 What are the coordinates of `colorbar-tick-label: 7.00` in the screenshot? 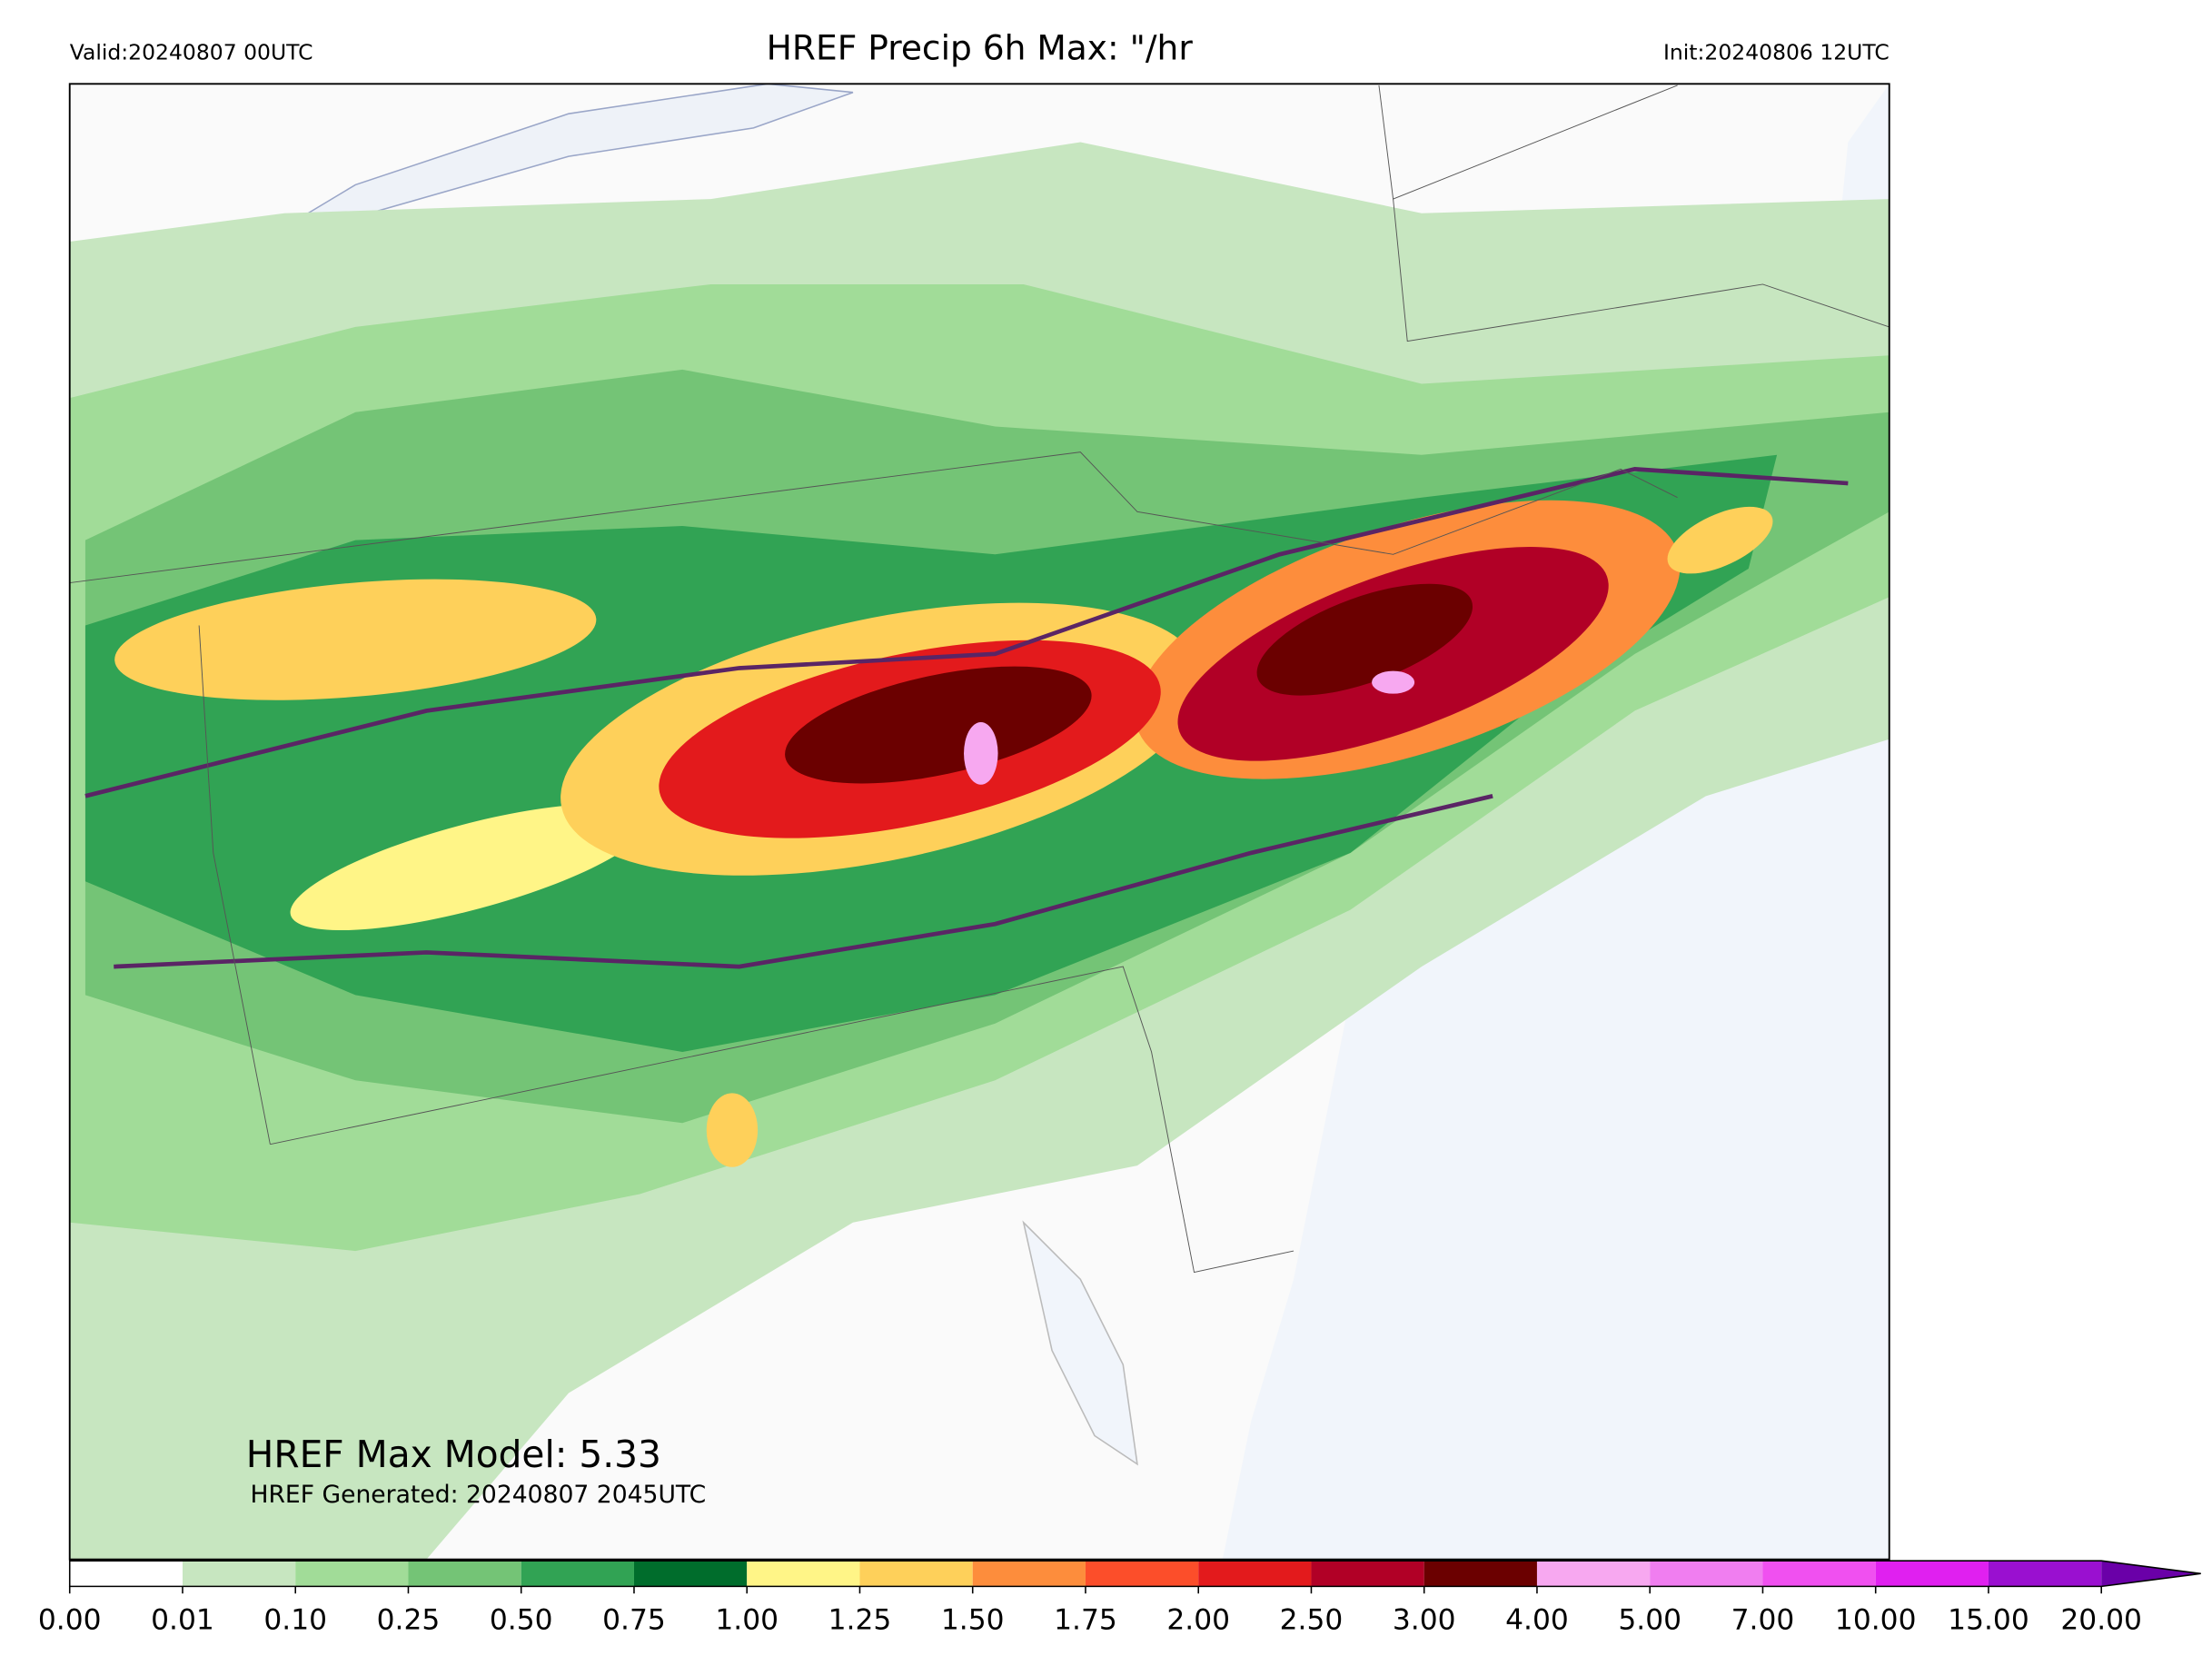 It's located at (1763, 1620).